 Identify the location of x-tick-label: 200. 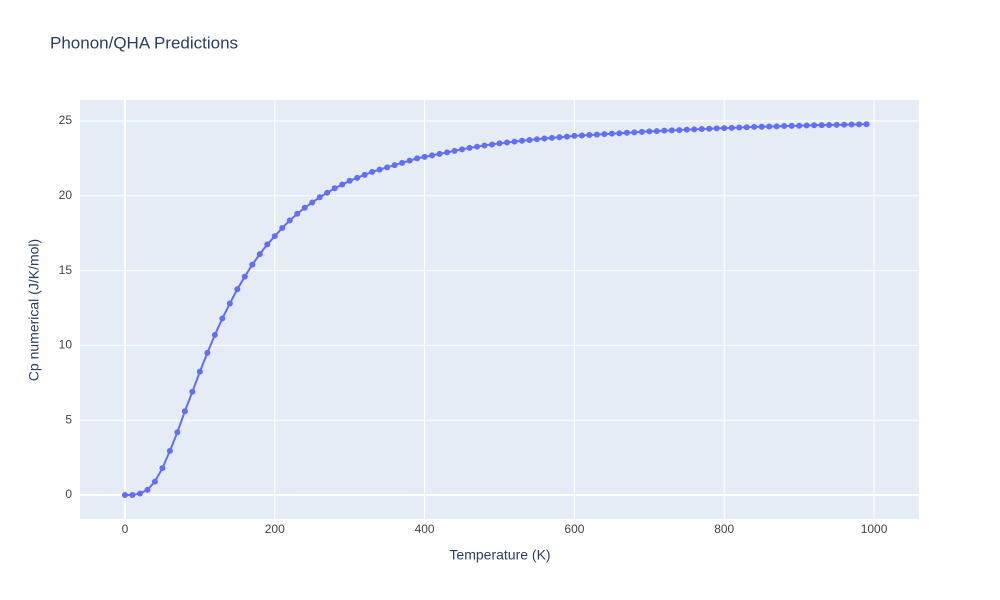
(275, 529).